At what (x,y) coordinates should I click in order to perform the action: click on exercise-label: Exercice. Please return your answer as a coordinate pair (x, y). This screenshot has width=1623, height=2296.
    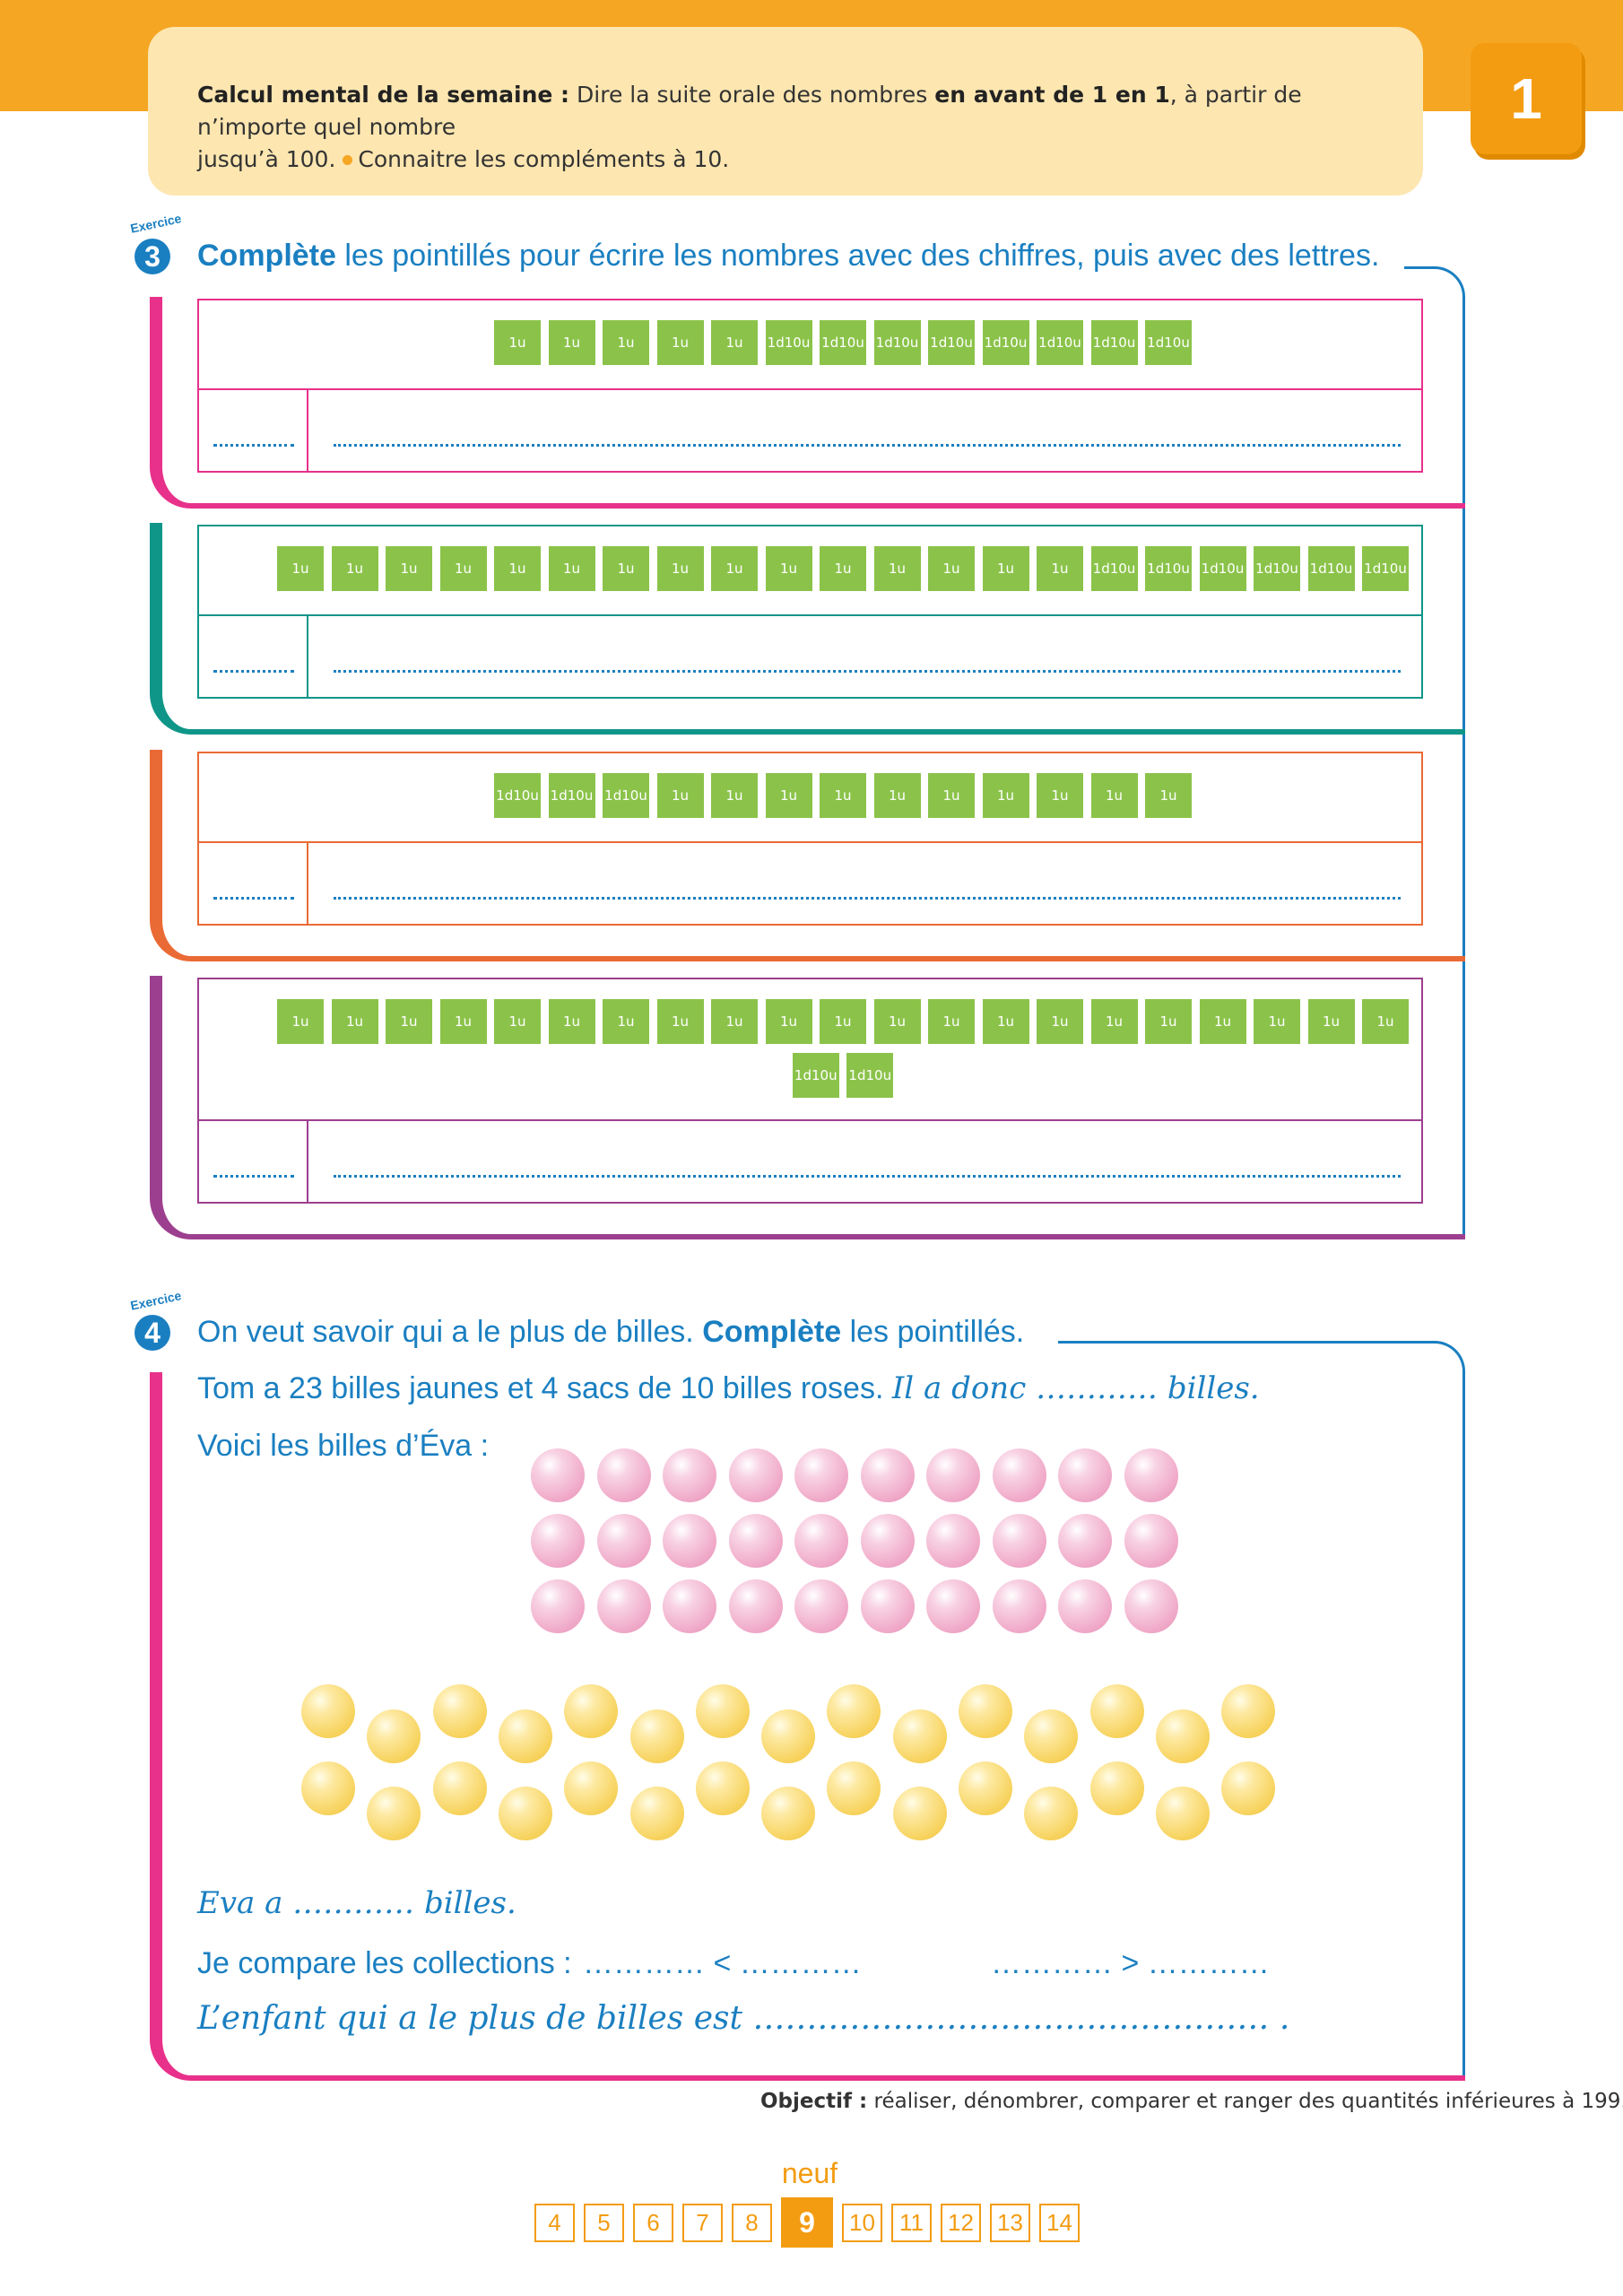
    Looking at the image, I should click on (155, 1300).